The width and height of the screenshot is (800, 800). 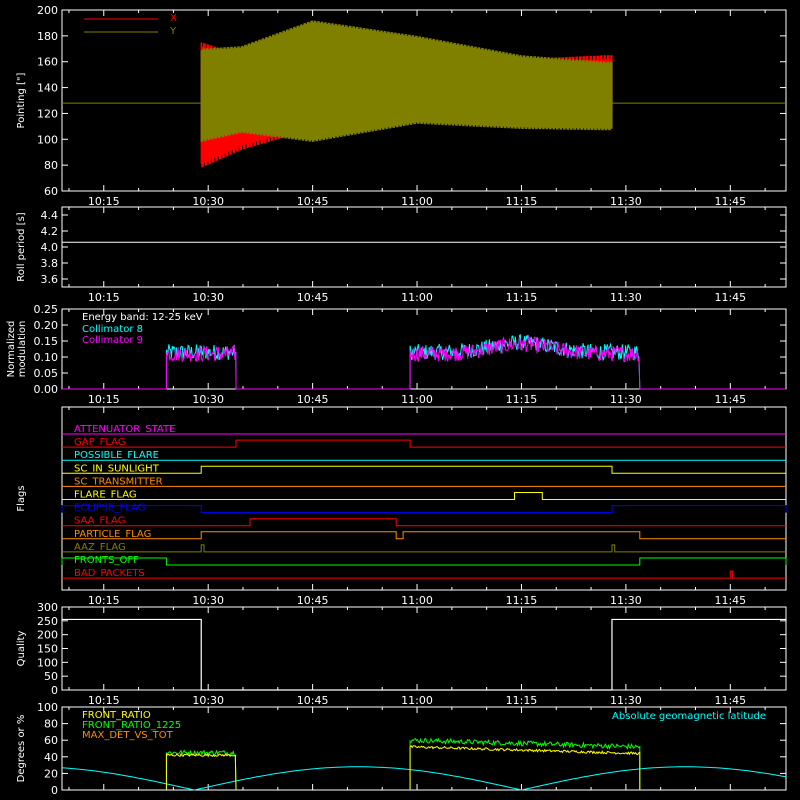 I want to click on y-tick-label: 160, so click(x=47, y=62).